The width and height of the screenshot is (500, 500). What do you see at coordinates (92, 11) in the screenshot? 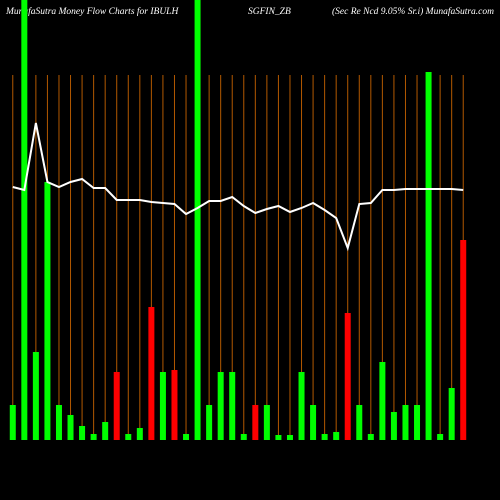
I see `chart-title-left: MunafaSutra Money Flow Charts for IBULH` at bounding box center [92, 11].